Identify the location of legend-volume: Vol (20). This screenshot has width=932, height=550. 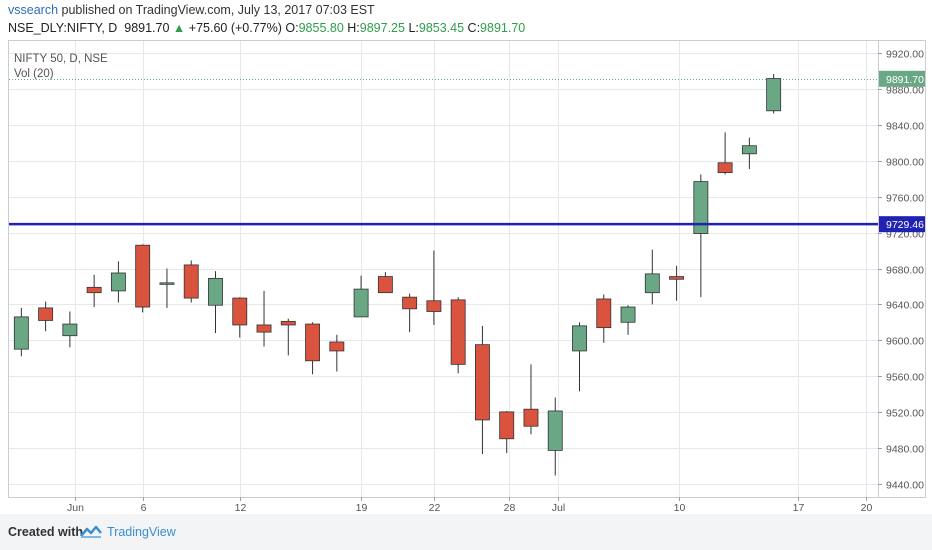
(34, 74).